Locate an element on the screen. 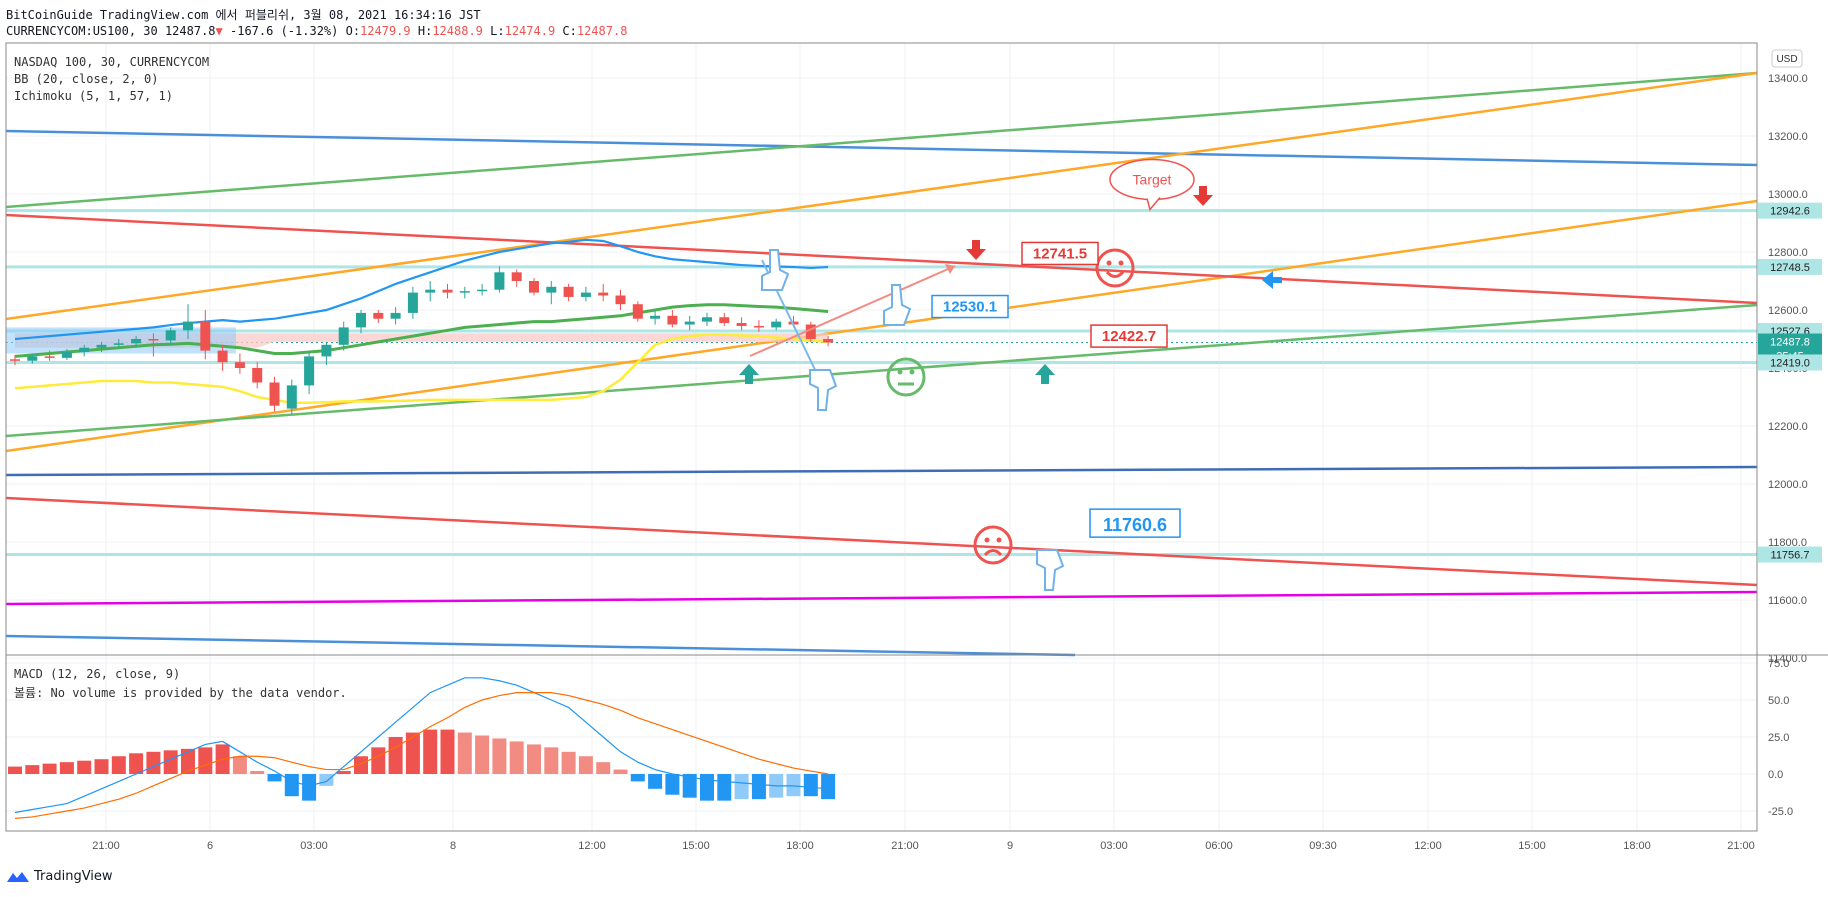 The width and height of the screenshot is (1828, 897). price-tick-label: 11400.0 is located at coordinates (1787, 659).